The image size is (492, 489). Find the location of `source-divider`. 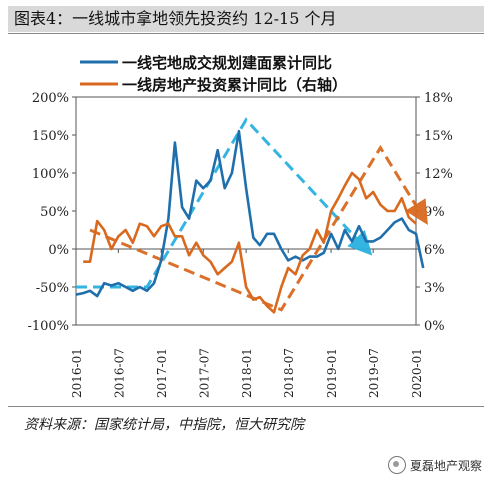

source-divider is located at coordinates (246, 406).